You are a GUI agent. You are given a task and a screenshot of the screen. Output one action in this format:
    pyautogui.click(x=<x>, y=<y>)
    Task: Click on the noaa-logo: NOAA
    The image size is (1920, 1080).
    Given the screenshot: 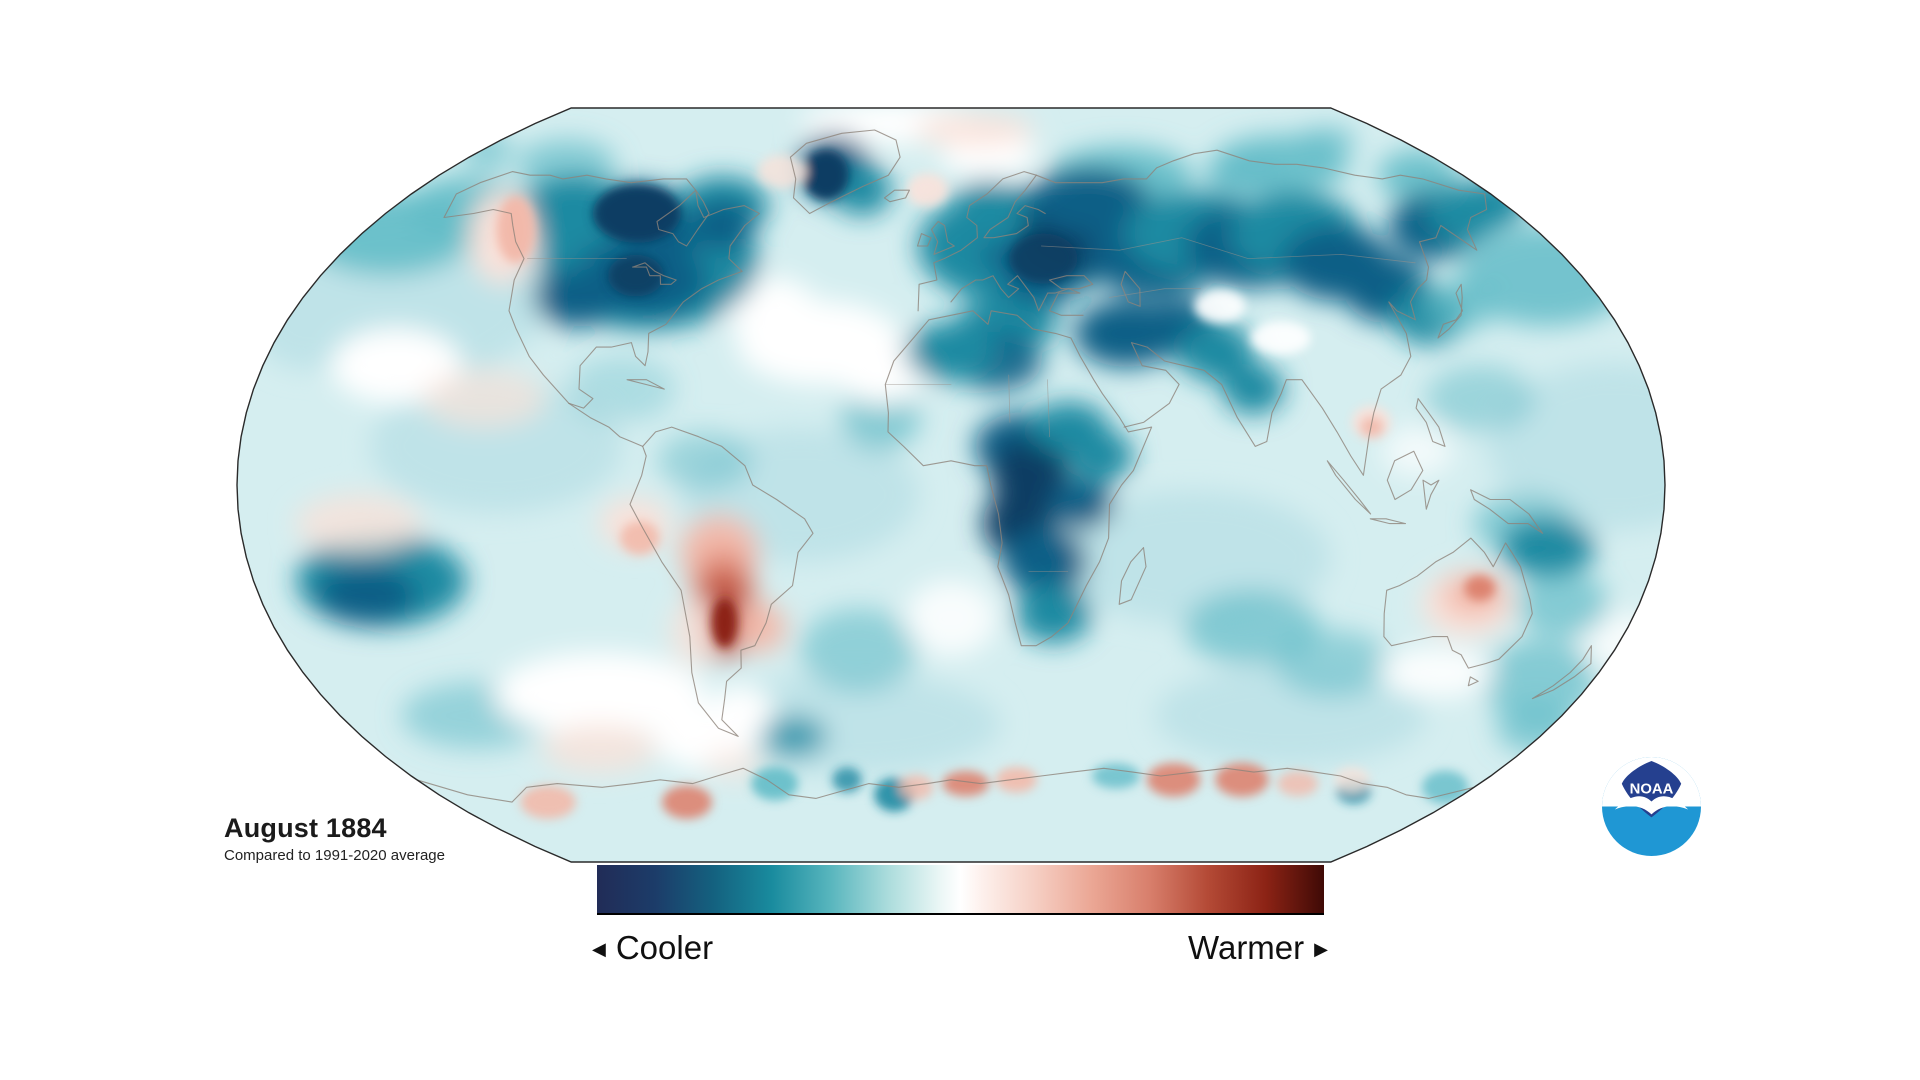 What is the action you would take?
    pyautogui.click(x=1651, y=806)
    